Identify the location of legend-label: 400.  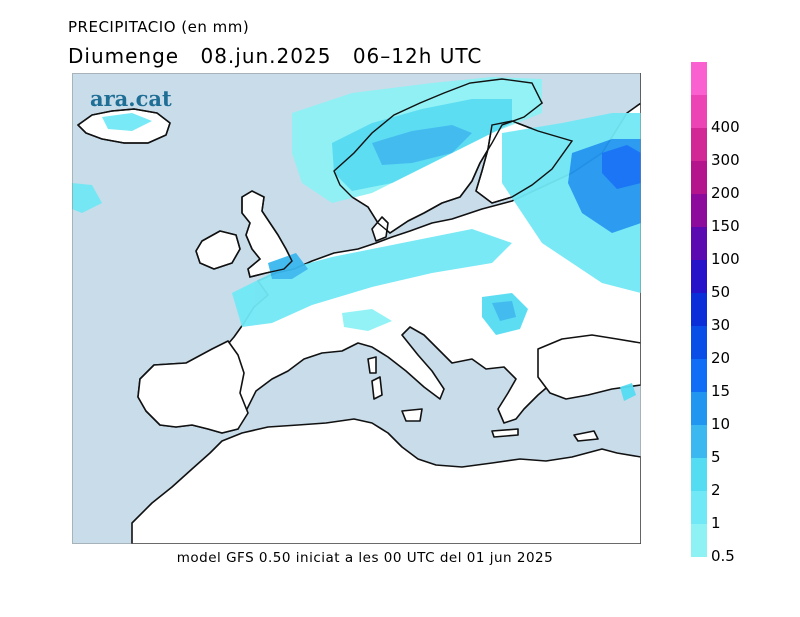
(725, 127).